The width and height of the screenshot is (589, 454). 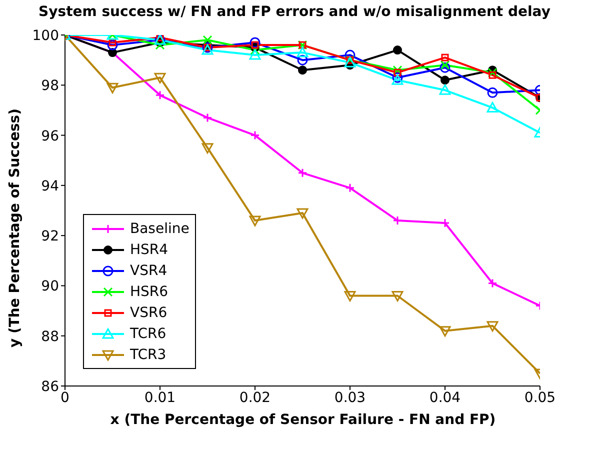 I want to click on legend-label: Baseline, so click(x=160, y=228).